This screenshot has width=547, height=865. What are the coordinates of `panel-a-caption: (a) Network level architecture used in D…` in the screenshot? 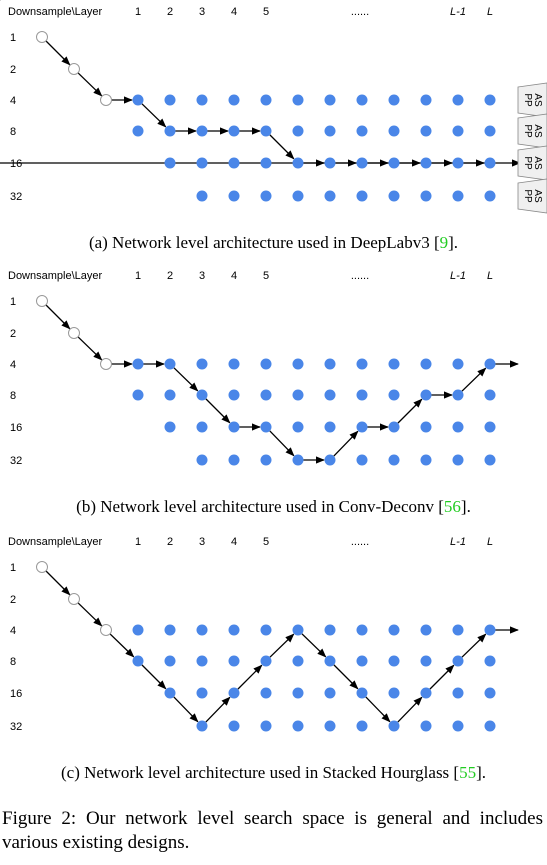 It's located at (273, 243).